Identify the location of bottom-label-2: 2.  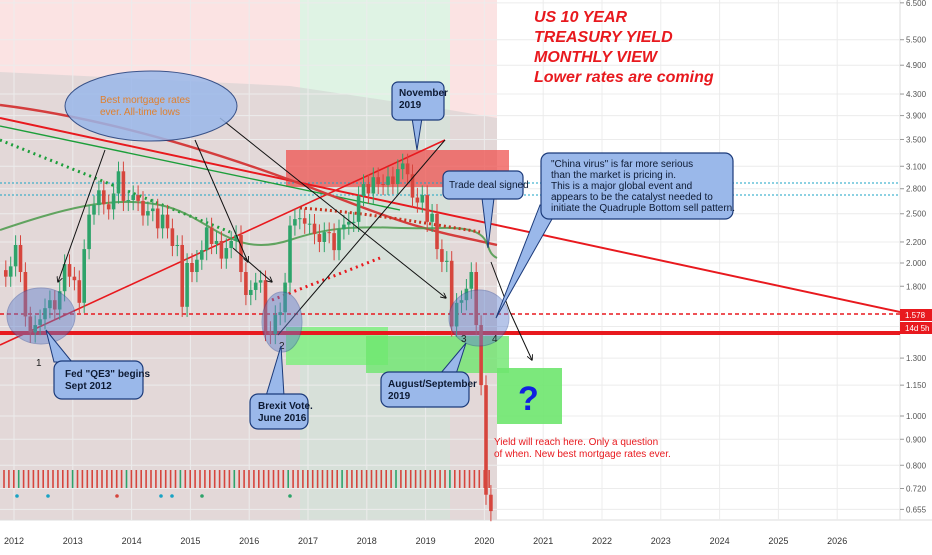
(282, 346).